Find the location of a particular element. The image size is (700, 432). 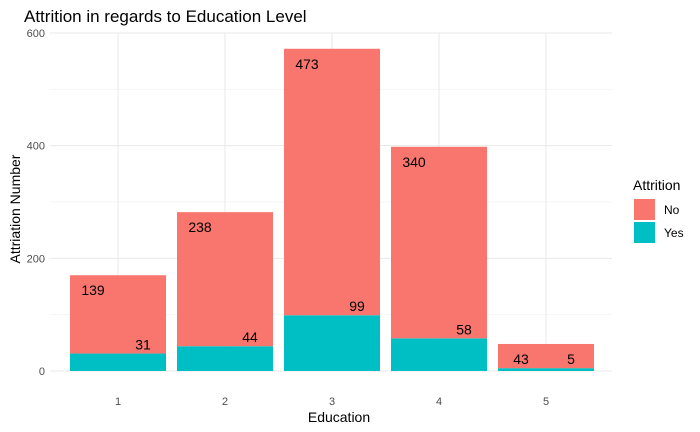

x-tick-label: 4 is located at coordinates (439, 402).